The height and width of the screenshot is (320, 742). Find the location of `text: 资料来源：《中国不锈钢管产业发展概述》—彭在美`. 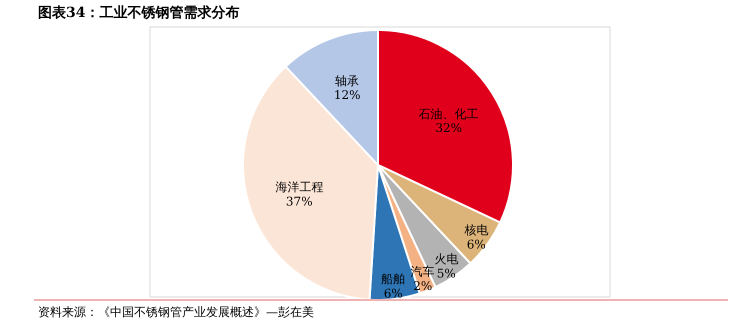

text: 资料来源：《中国不锈钢管产业发展概述》—彭在美 is located at coordinates (176, 312).